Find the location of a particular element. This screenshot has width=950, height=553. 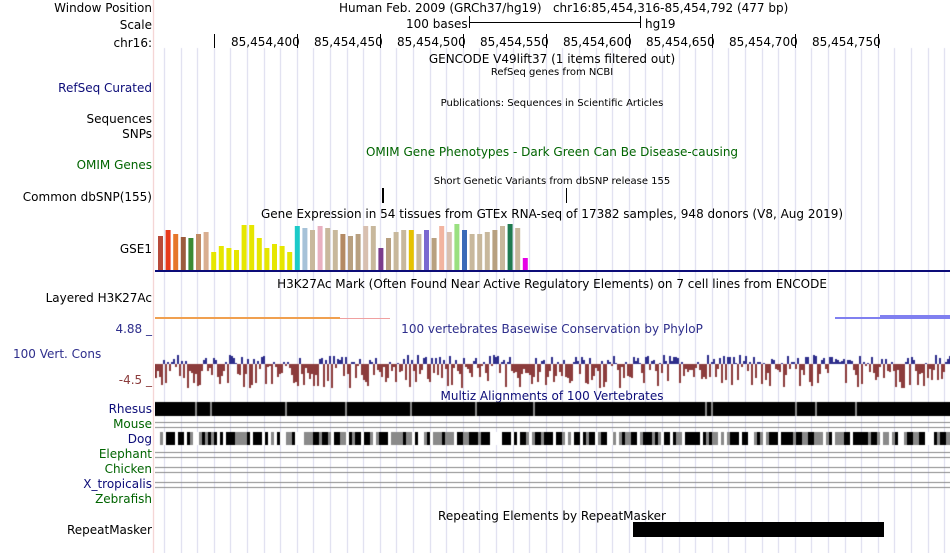

h3k27ac-signal-blue-high is located at coordinates (915, 317).